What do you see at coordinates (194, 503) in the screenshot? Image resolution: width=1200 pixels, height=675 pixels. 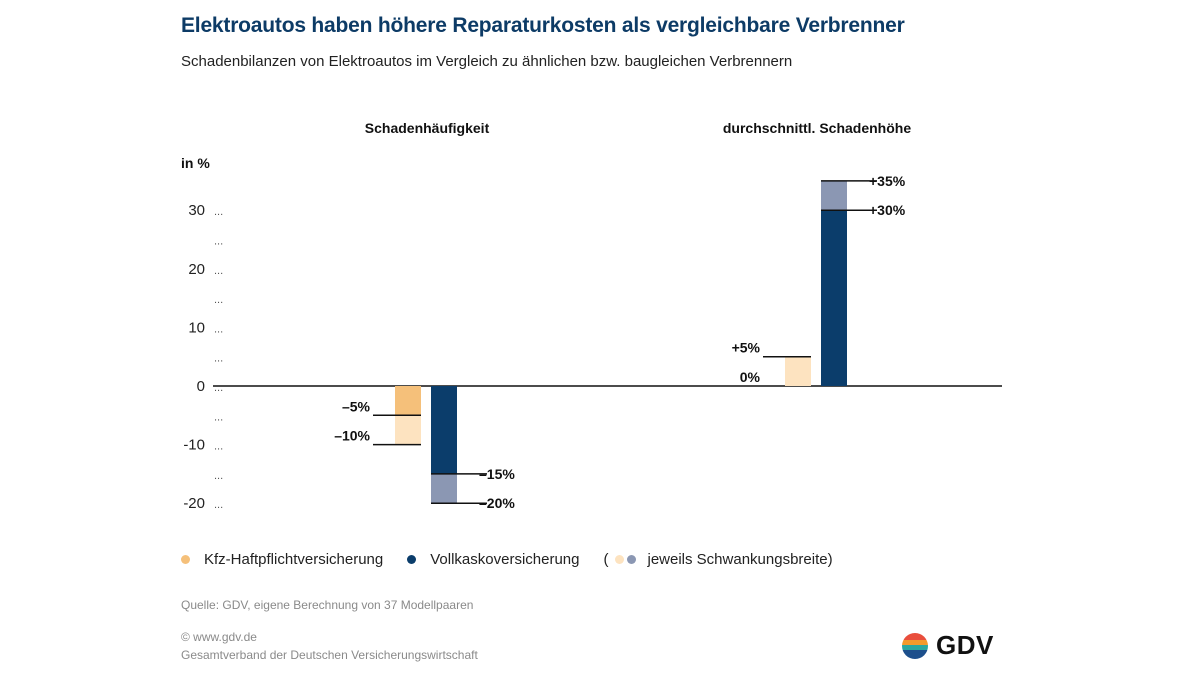 I see `y-tick-label: -20` at bounding box center [194, 503].